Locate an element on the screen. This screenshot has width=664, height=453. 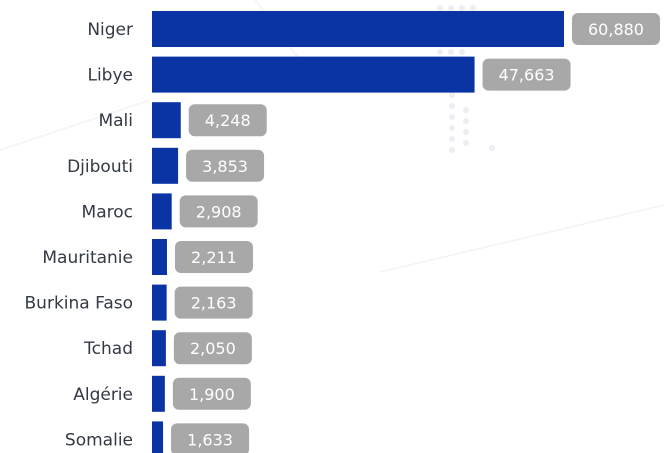
category-label: Somalie is located at coordinates (99, 440).